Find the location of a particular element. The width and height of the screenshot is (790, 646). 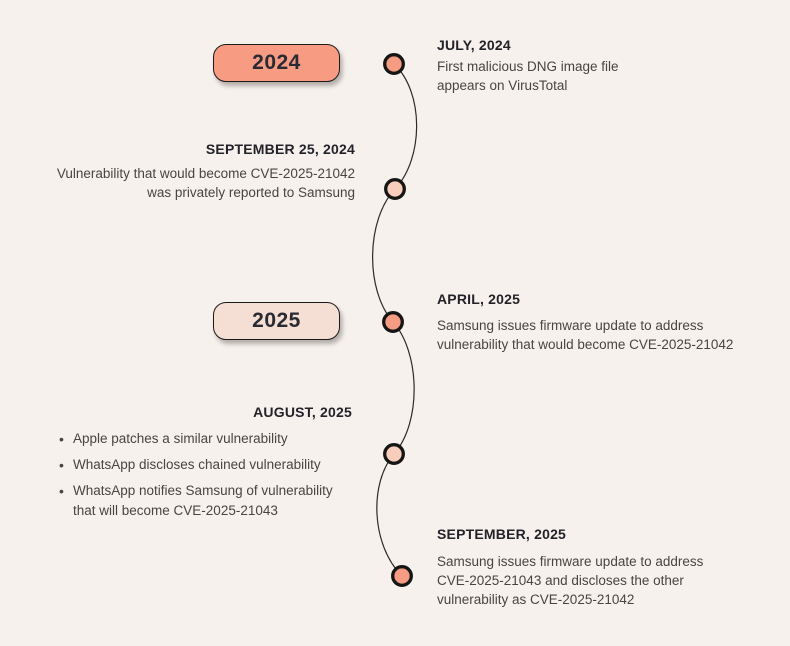

event-date: AUGUST, 2025 is located at coordinates (302, 412).